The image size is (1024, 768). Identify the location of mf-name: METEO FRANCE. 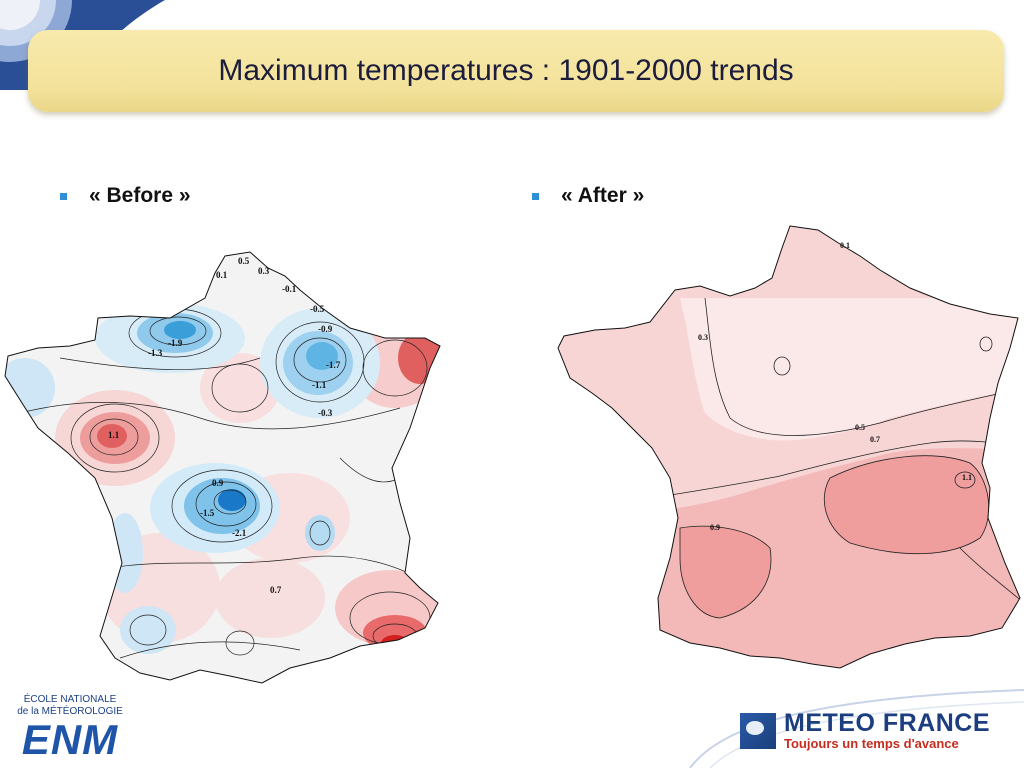
(887, 723).